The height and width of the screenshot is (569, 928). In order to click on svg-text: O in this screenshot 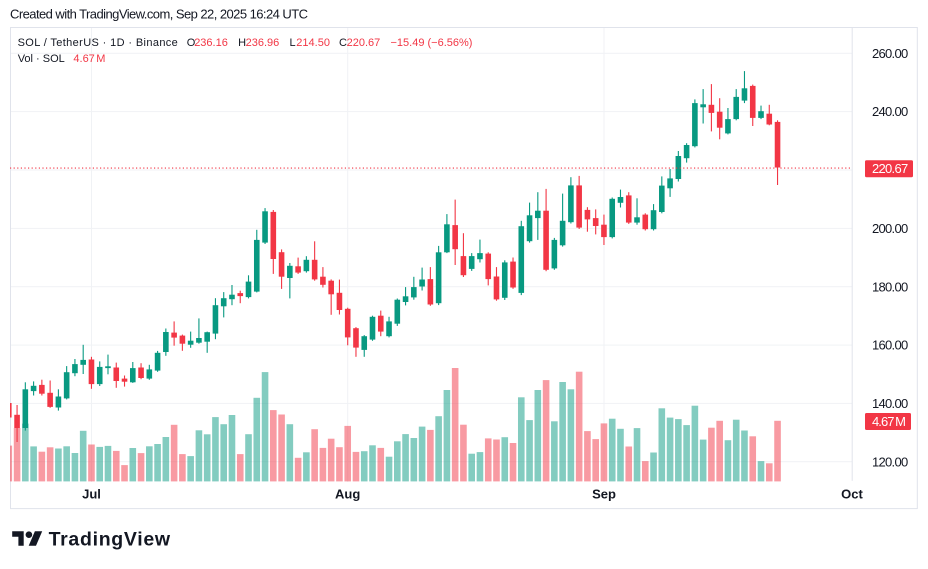, I will do `click(191, 43)`.